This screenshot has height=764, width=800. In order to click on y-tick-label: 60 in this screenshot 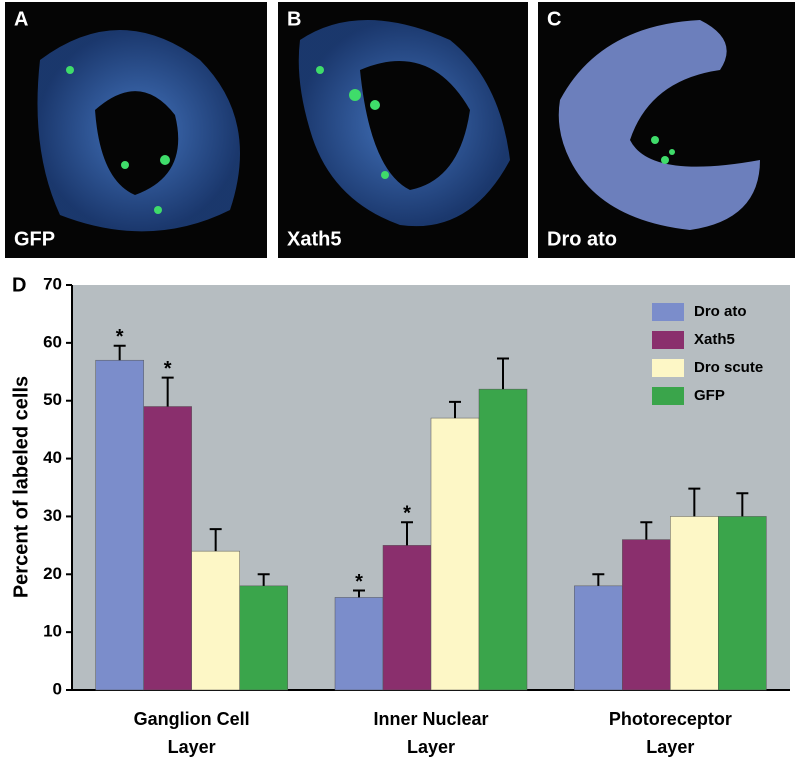, I will do `click(52, 341)`.